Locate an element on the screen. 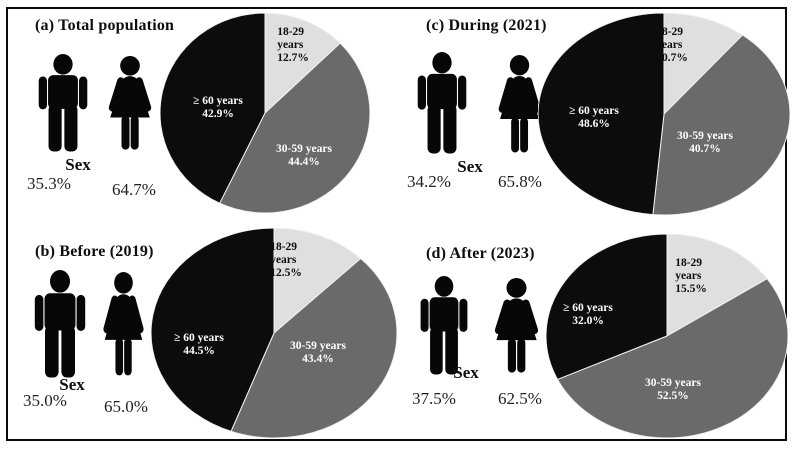 Image resolution: width=793 pixels, height=451 pixels. slice-label-30-59-years: 30-59 years 43.4% is located at coordinates (318, 352).